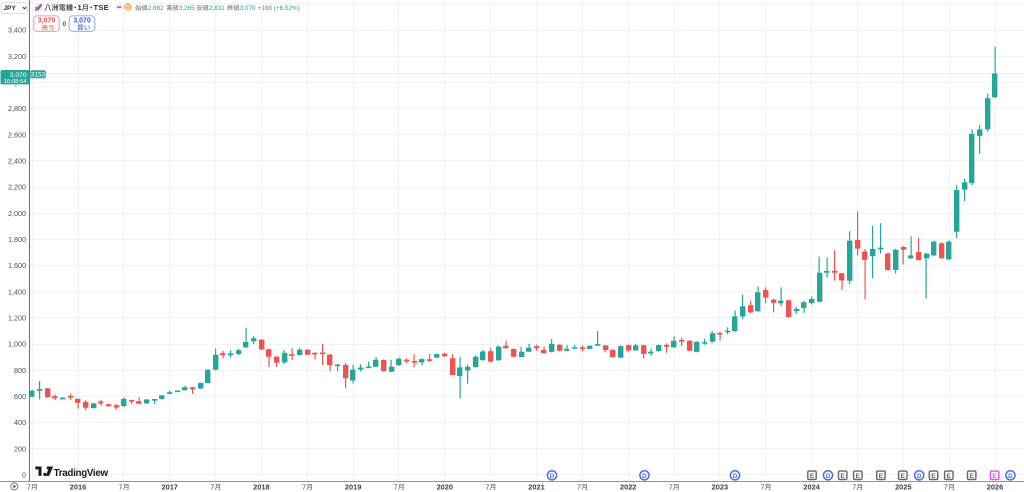  Describe the element at coordinates (20, 396) in the screenshot. I see `svg-text: 600` at that location.